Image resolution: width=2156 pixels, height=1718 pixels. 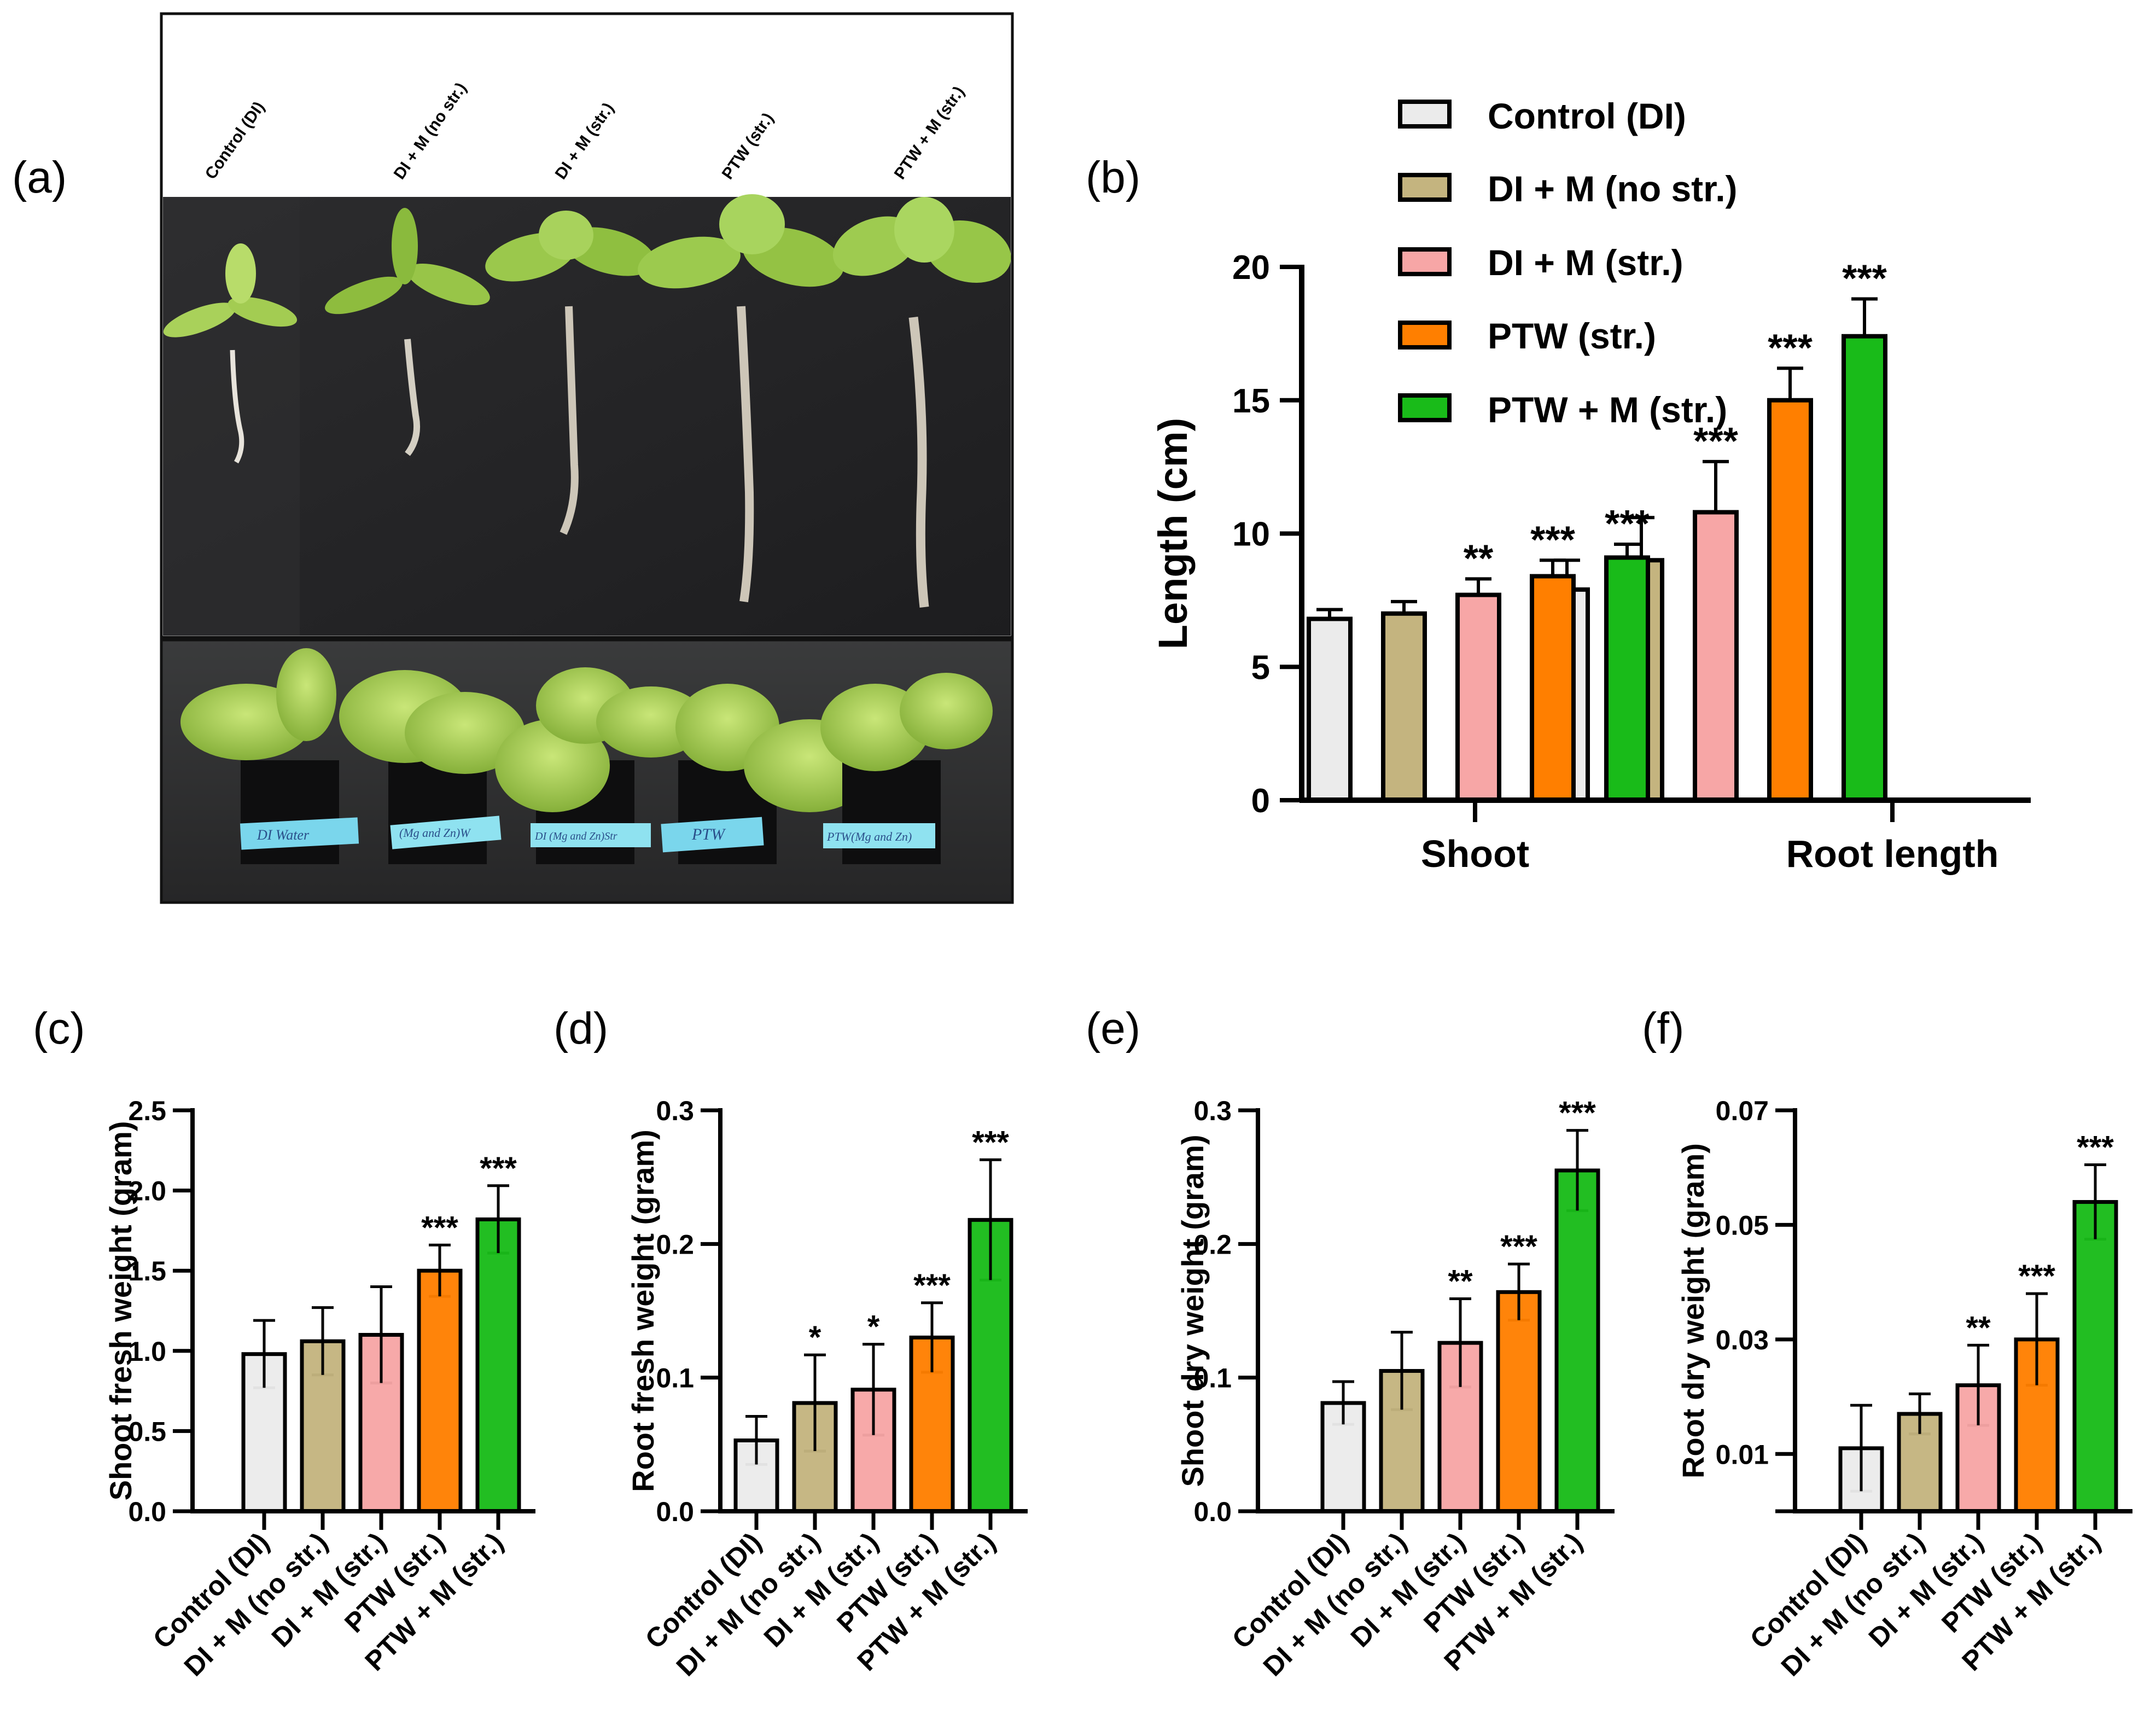 I want to click on y-tick-label: 1.5, so click(x=147, y=1271).